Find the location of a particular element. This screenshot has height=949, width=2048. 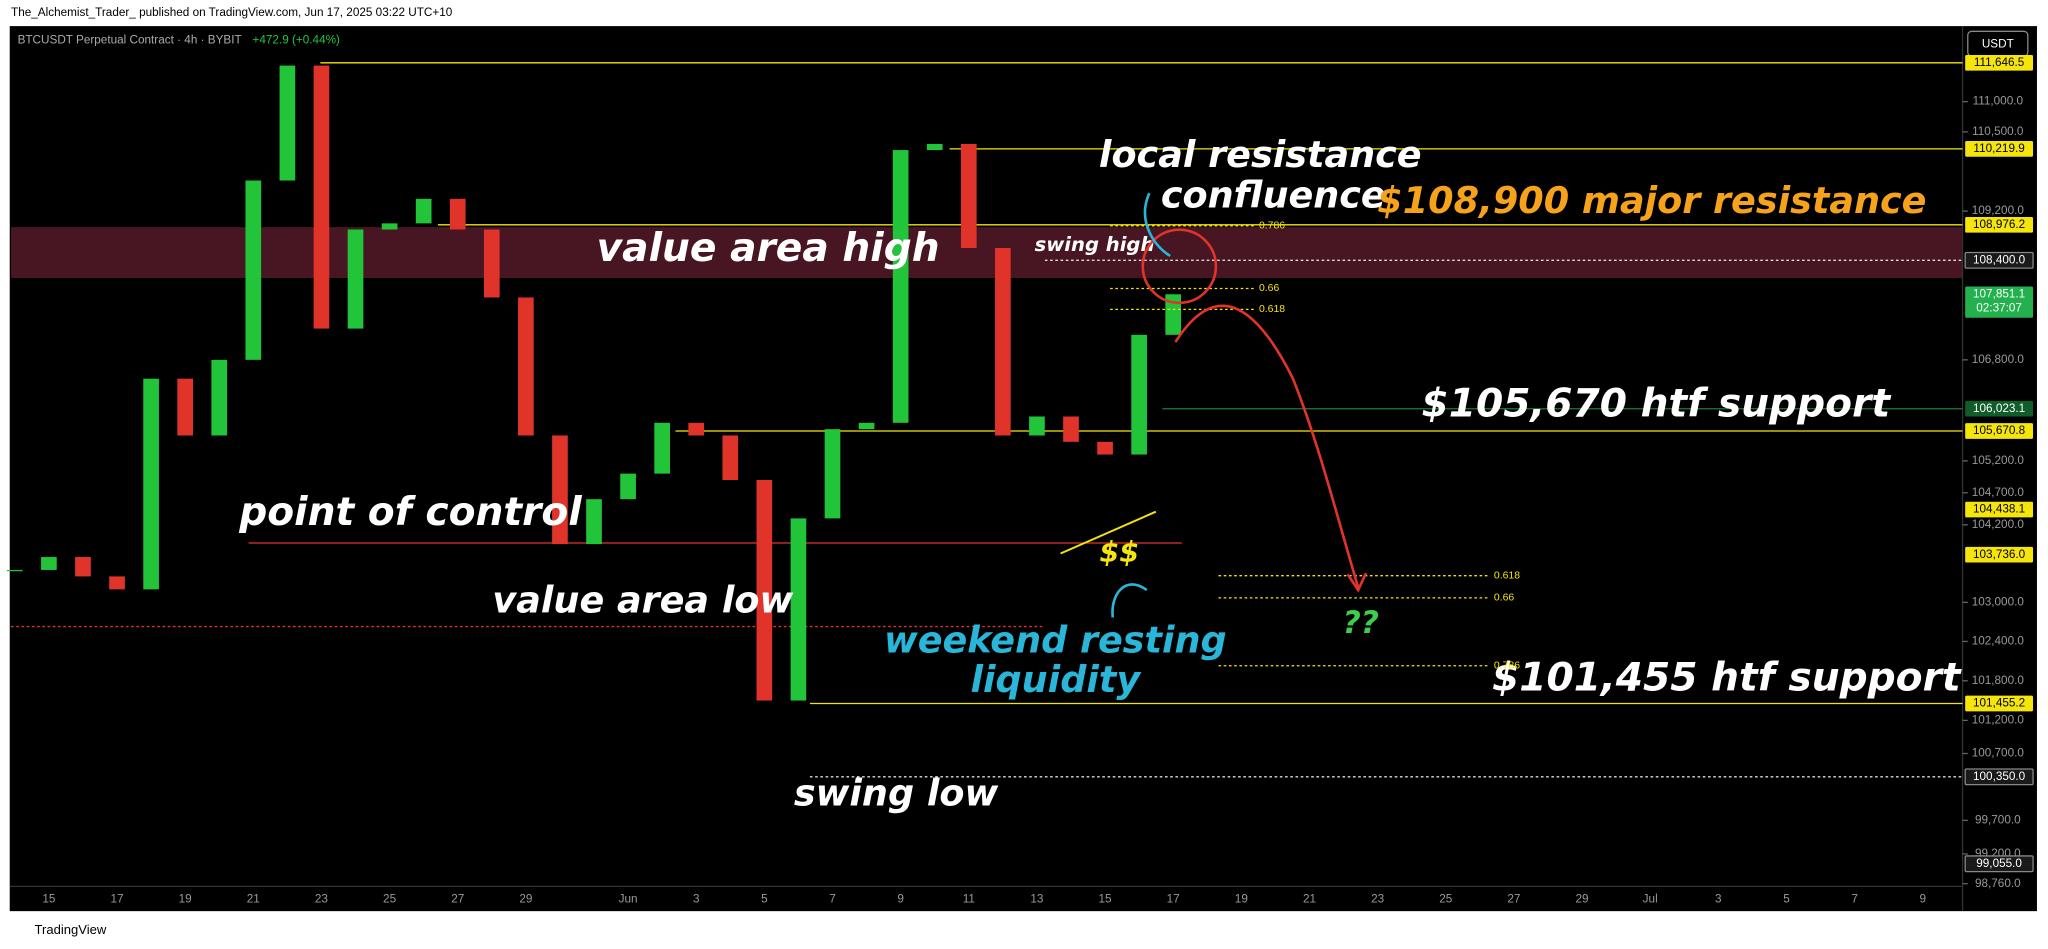

price-label: 105,670.8 is located at coordinates (1999, 430).